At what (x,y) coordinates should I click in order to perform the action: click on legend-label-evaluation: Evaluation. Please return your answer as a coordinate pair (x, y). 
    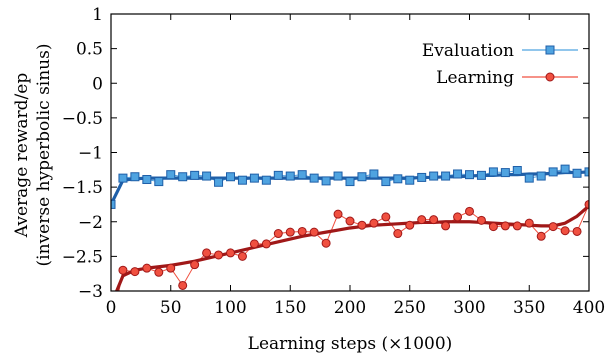
    Looking at the image, I should click on (468, 51).